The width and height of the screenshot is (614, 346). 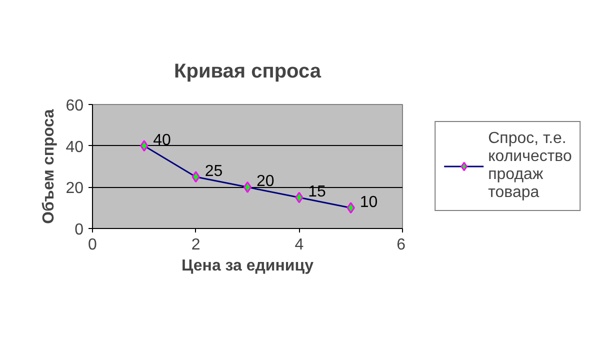 I want to click on legend-label: Спрос, т.е. количество продаж товара, so click(x=530, y=166).